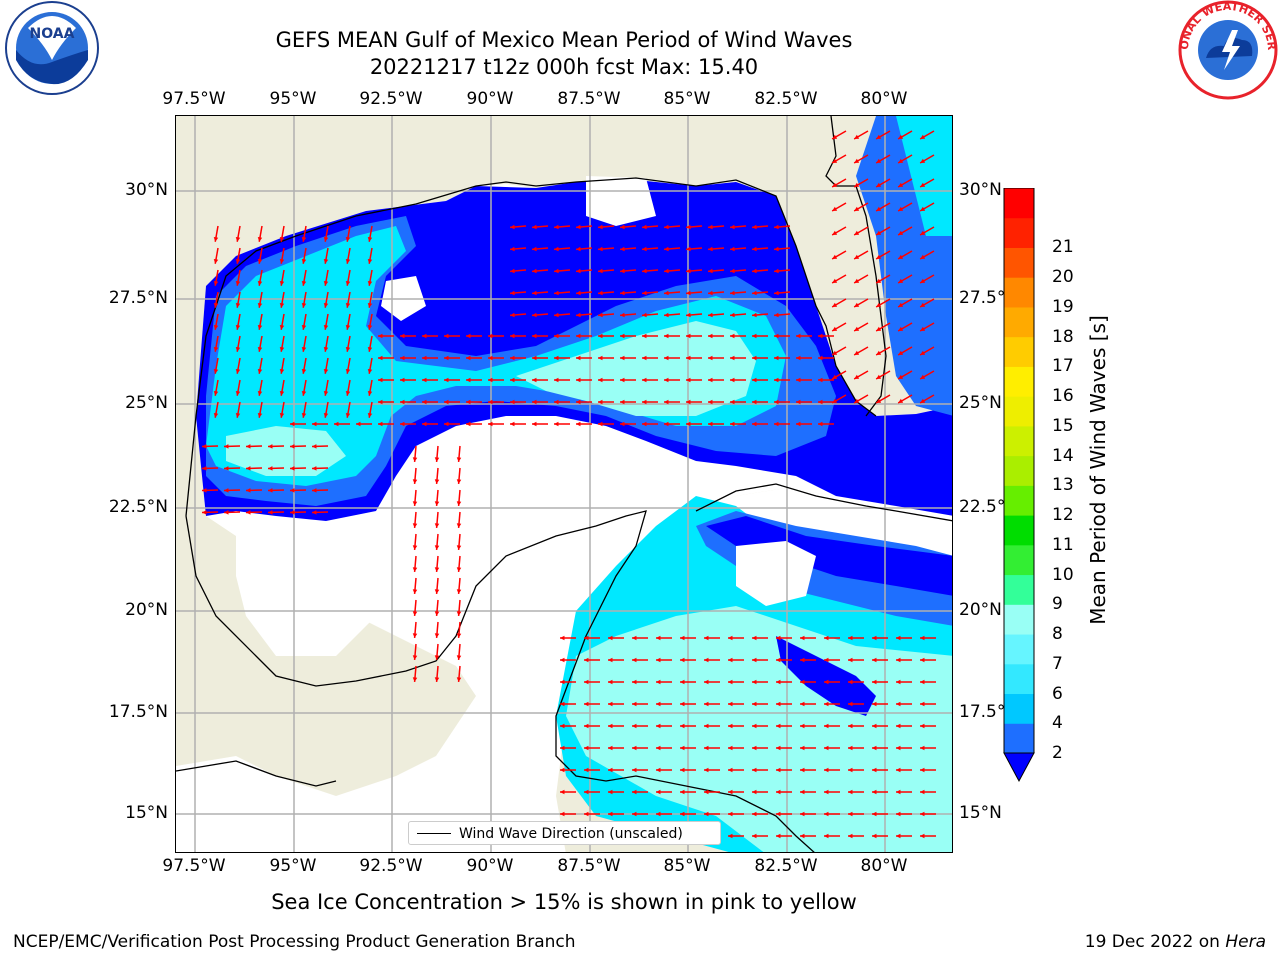 This screenshot has height=960, width=1280. Describe the element at coordinates (1063, 574) in the screenshot. I see `colorbar-tick-label: 10` at that location.